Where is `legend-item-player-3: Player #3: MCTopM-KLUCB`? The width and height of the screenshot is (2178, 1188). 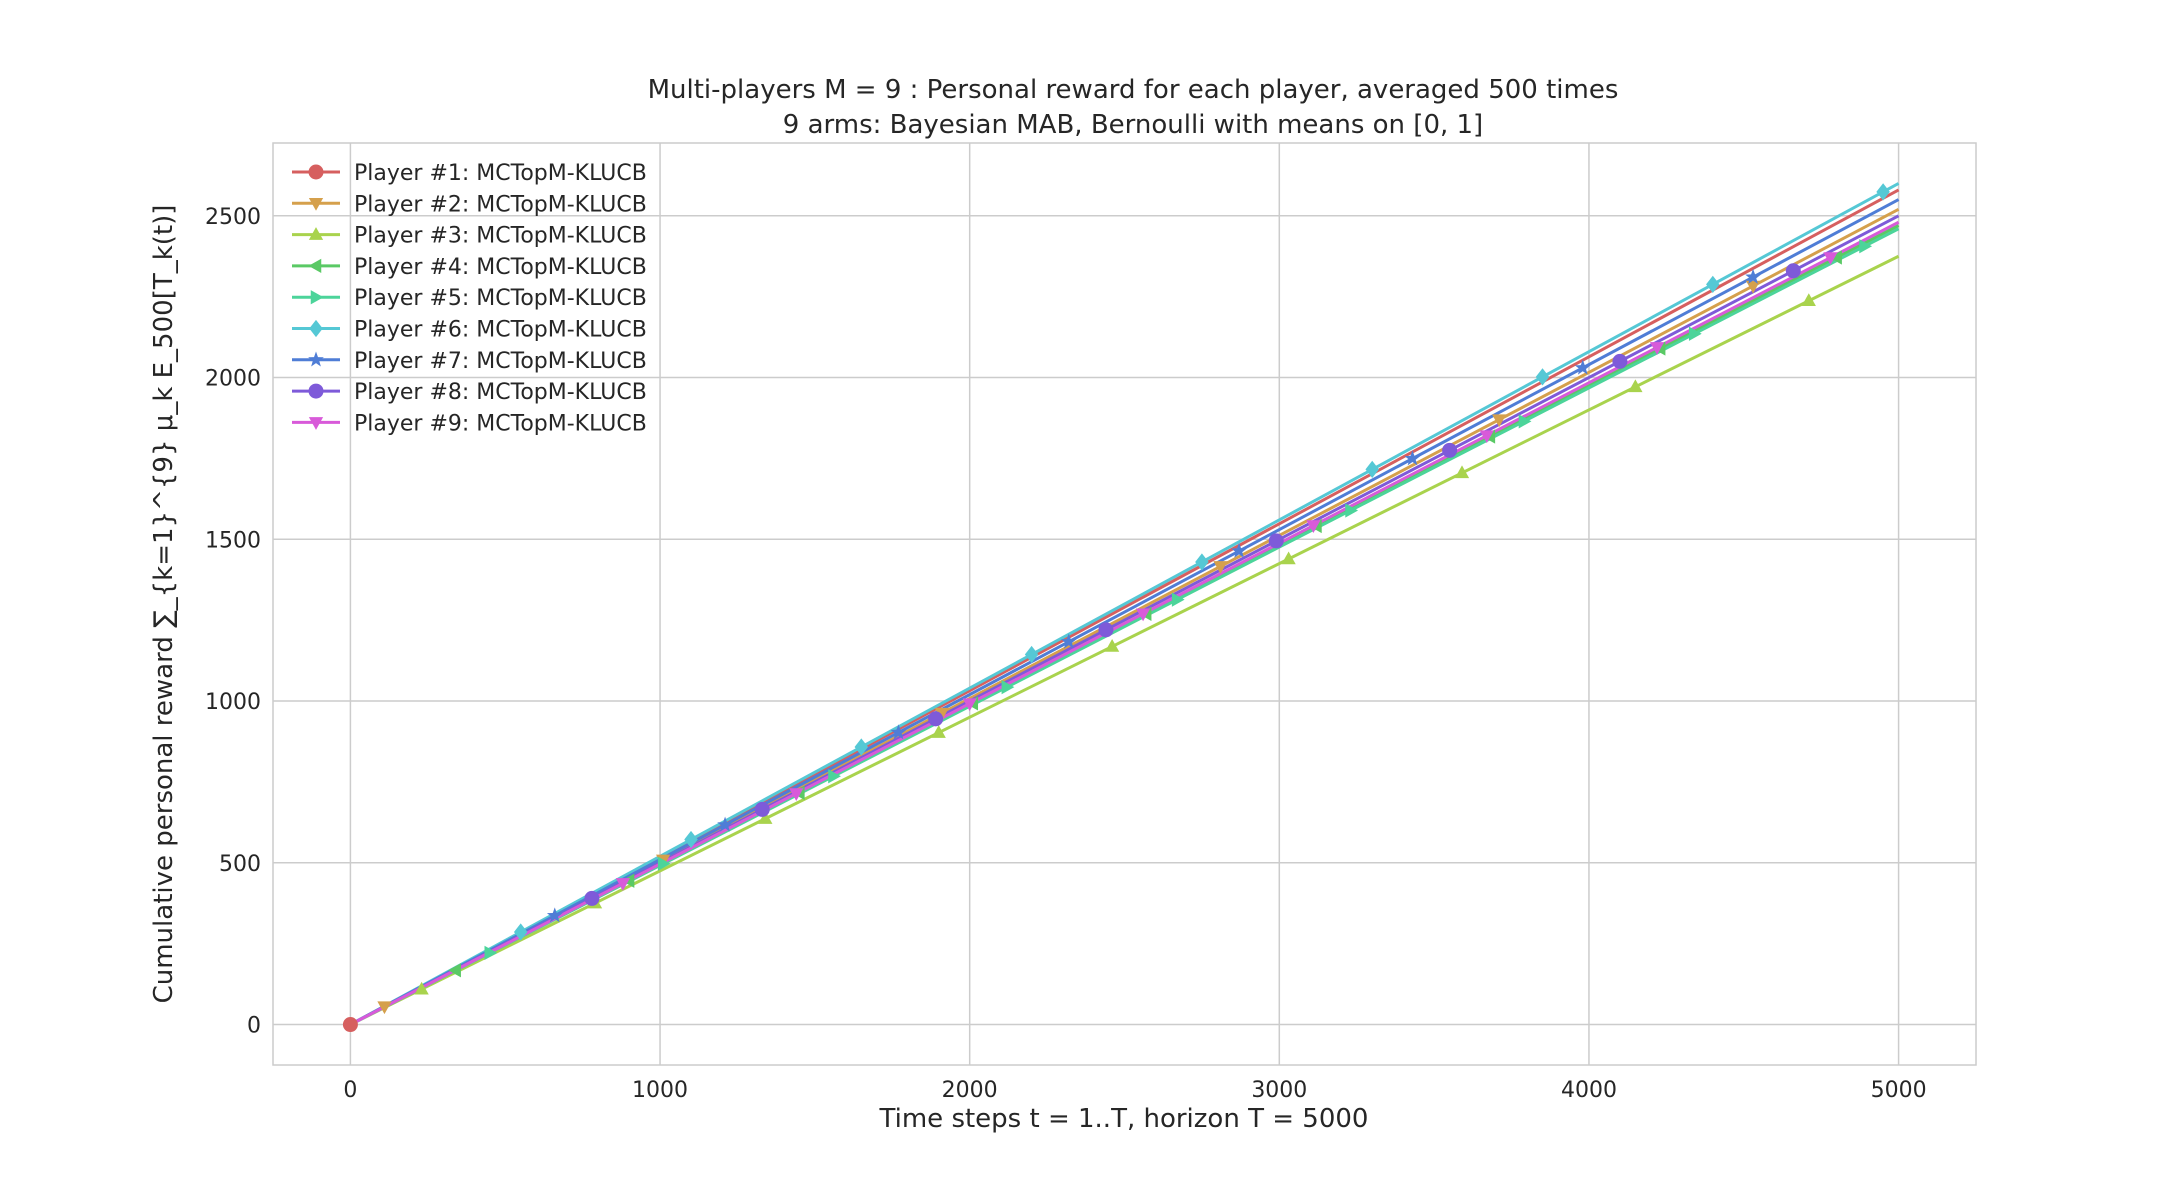 legend-item-player-3: Player #3: MCTopM-KLUCB is located at coordinates (469, 236).